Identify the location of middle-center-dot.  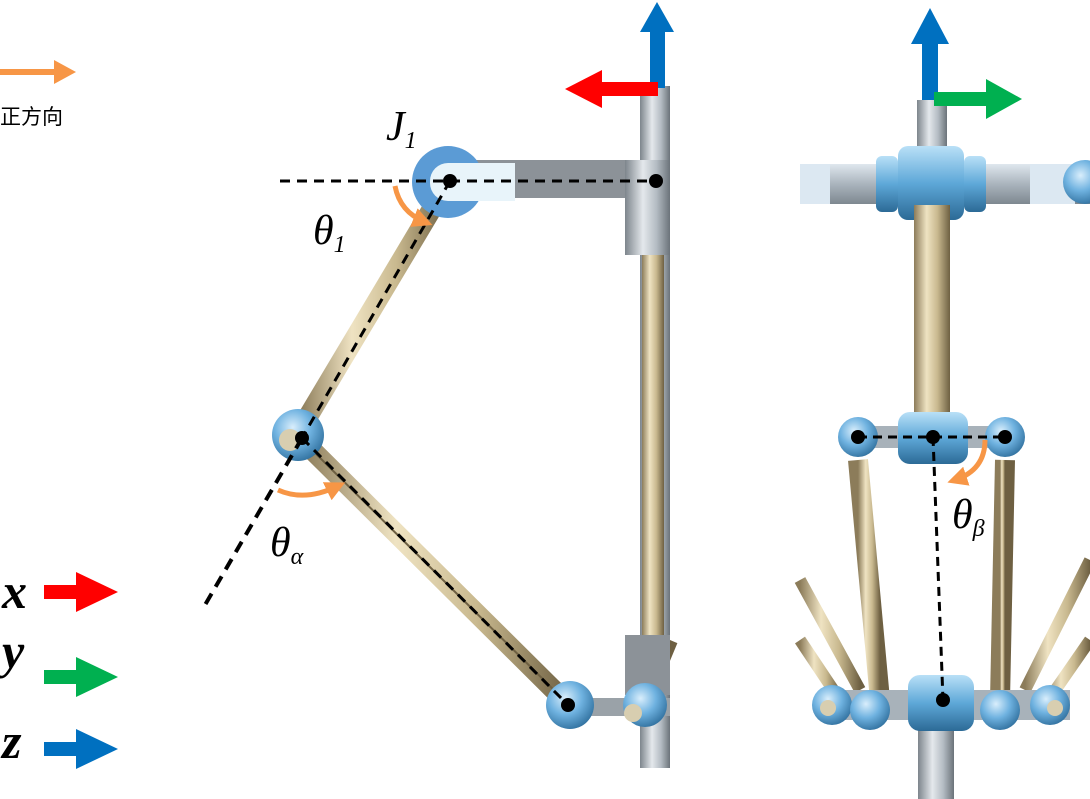
(933, 437).